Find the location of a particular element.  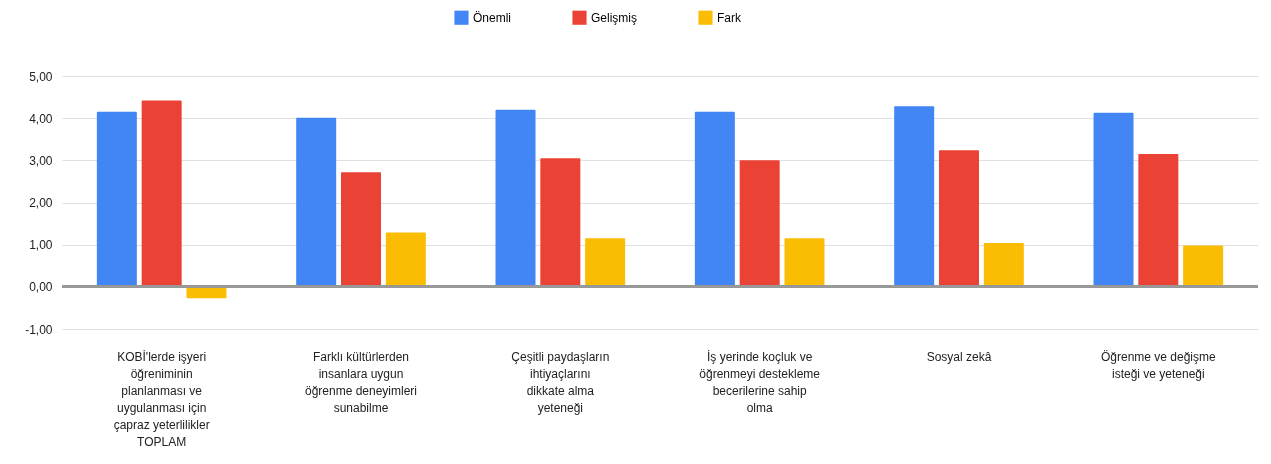

x-tick-label: İş yerinde koçluk ve öğrenmeyi destekleme becerilerine sahip olma is located at coordinates (760, 382).